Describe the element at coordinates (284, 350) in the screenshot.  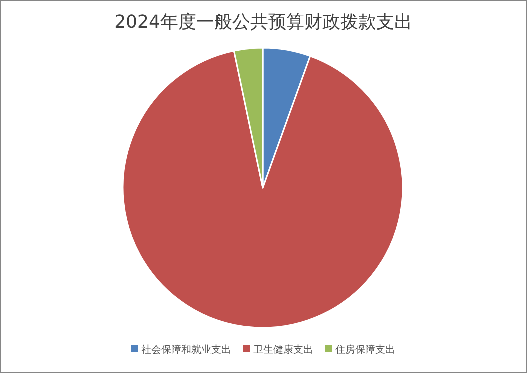
I see `legend-label: 卫生健康支出` at that location.